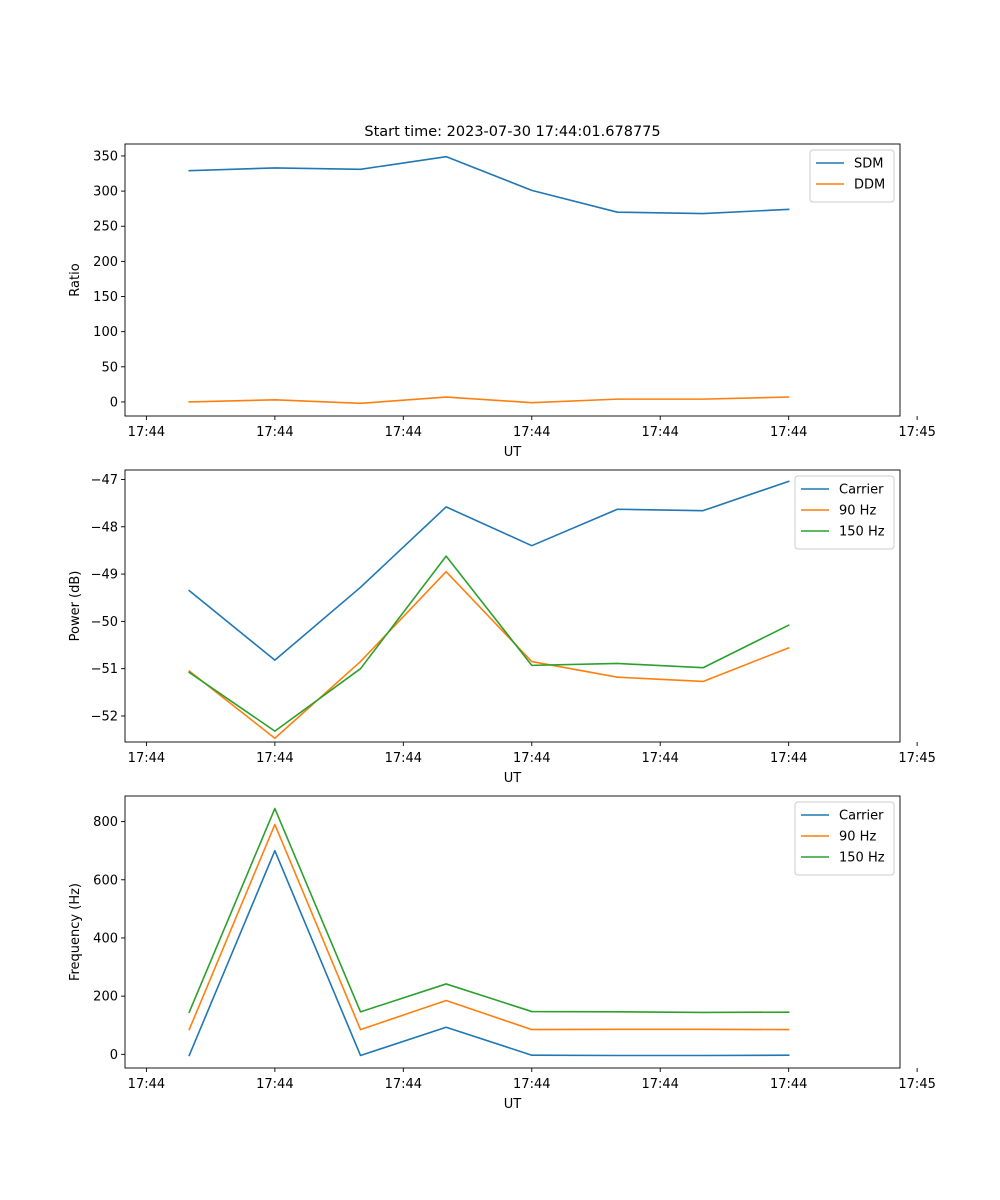 This screenshot has height=1200, width=1000. Describe the element at coordinates (513, 452) in the screenshot. I see `ratio-x-axis-label: UT` at that location.